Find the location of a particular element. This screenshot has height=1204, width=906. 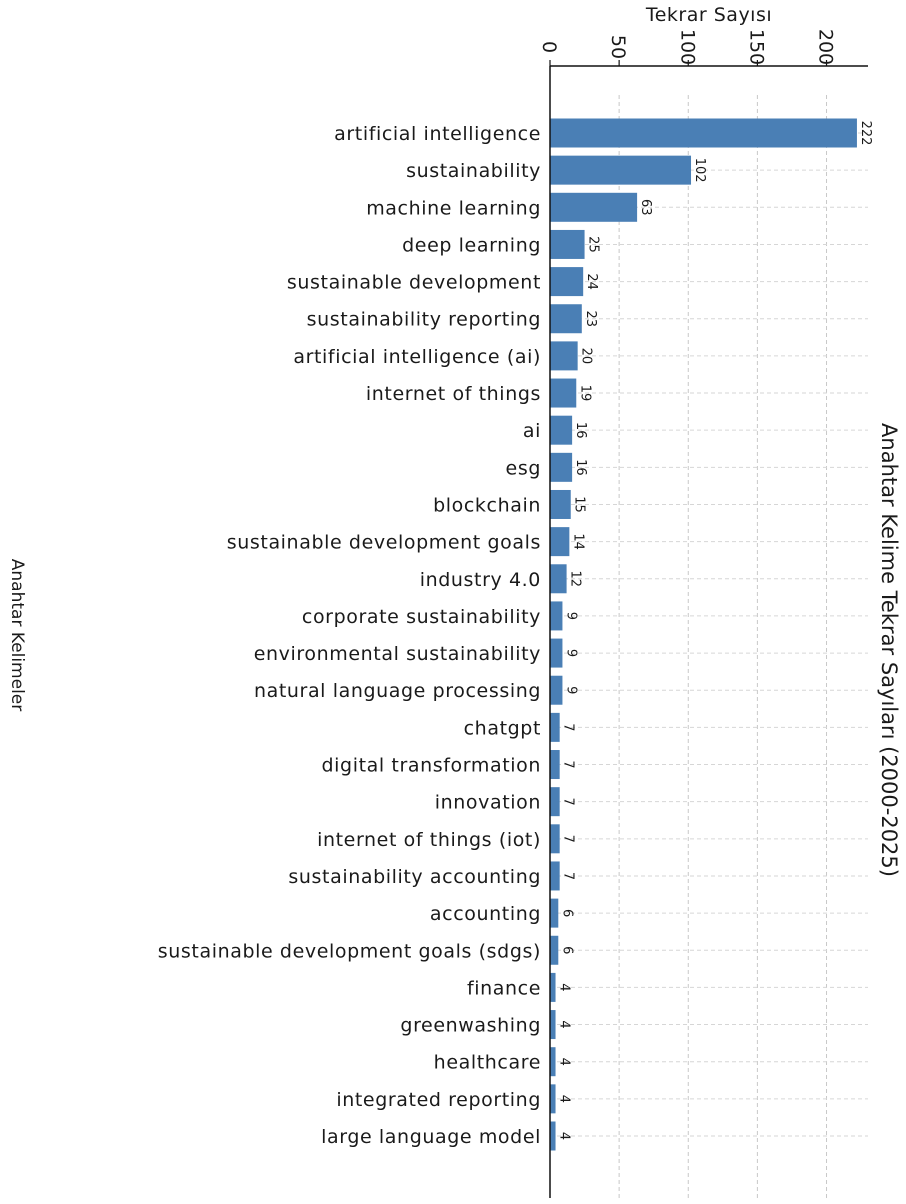

category-label: internet of things is located at coordinates (453, 394).